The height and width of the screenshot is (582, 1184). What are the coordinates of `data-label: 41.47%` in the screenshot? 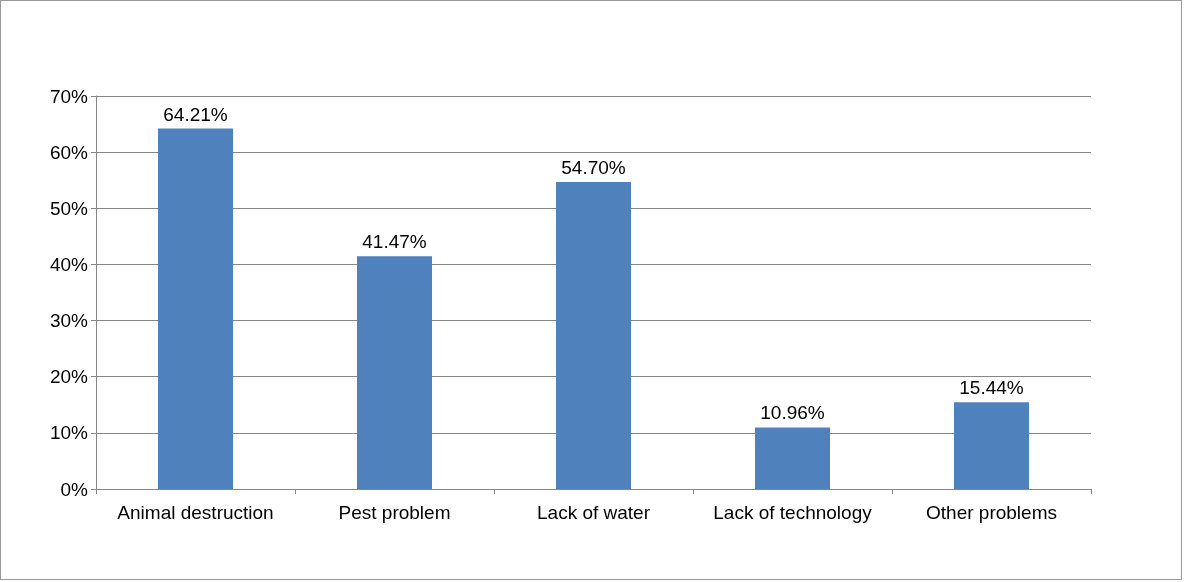 It's located at (394, 242).